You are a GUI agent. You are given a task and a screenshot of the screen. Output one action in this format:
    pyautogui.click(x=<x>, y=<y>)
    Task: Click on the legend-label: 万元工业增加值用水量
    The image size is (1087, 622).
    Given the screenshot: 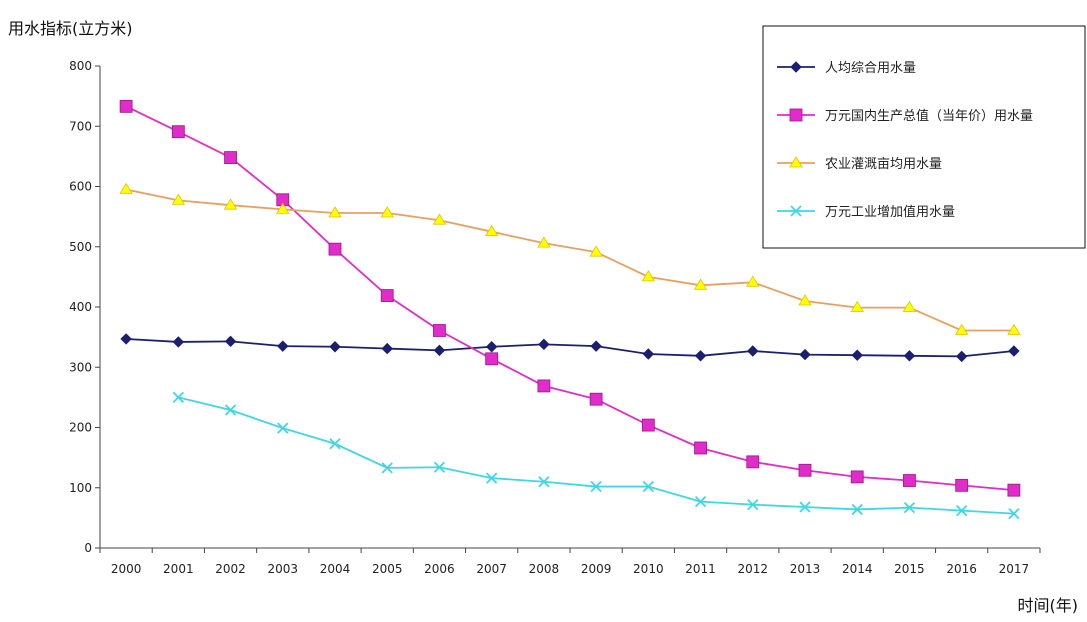 What is the action you would take?
    pyautogui.click(x=890, y=212)
    